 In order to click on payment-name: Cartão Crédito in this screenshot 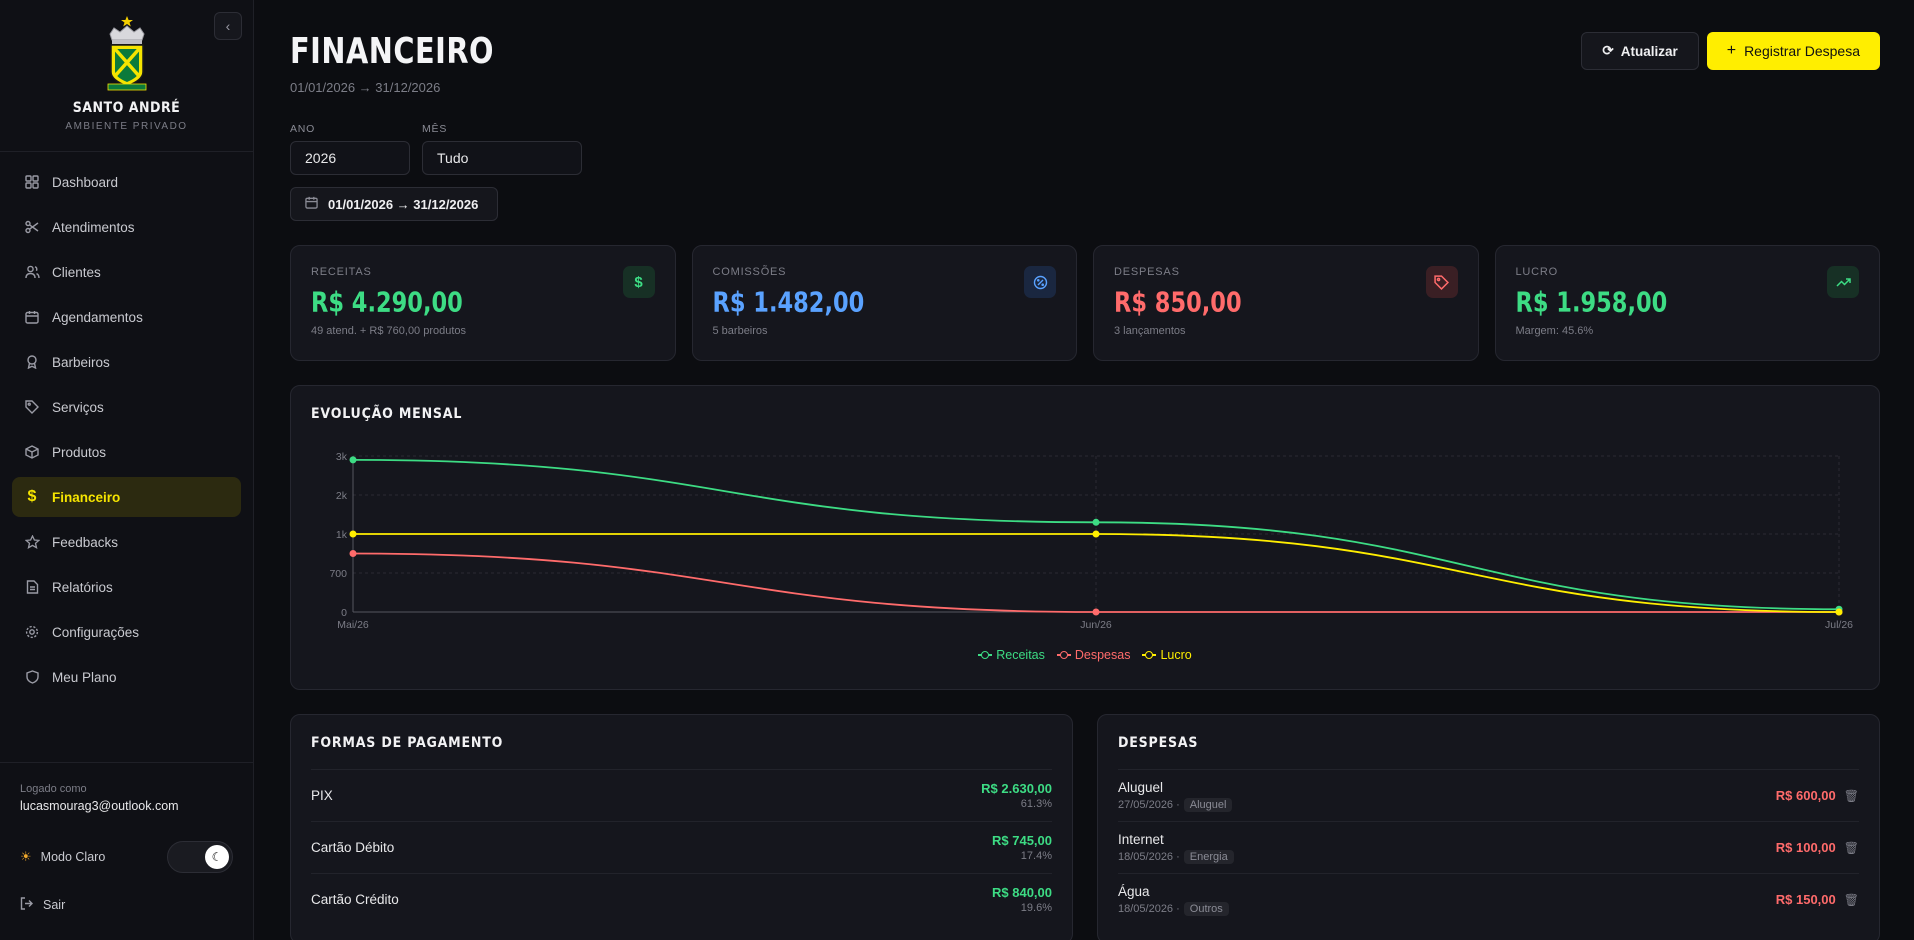, I will do `click(355, 899)`.